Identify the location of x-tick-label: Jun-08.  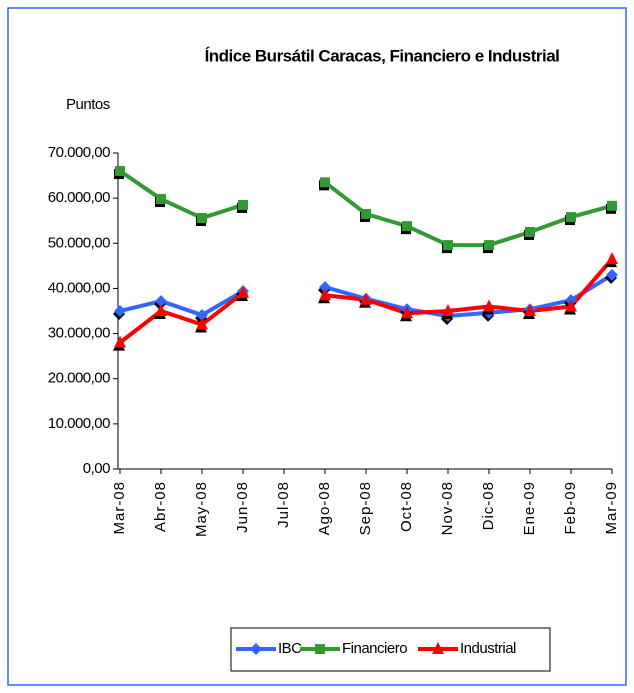
(242, 507).